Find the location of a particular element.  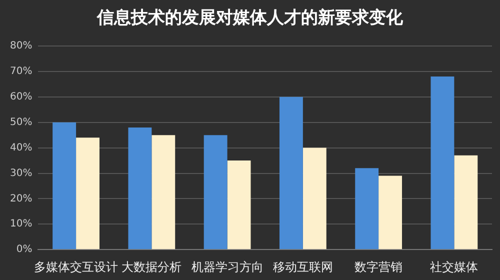

y-tick-label: 40% is located at coordinates (21, 148).